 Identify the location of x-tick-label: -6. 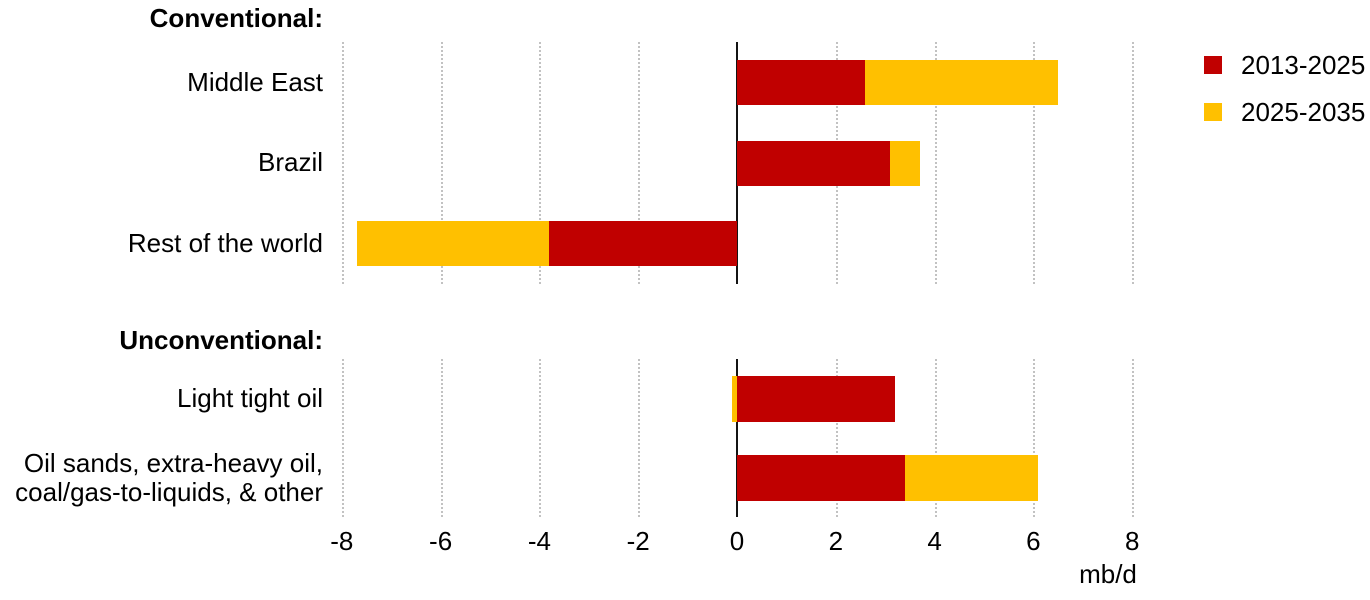
(441, 541).